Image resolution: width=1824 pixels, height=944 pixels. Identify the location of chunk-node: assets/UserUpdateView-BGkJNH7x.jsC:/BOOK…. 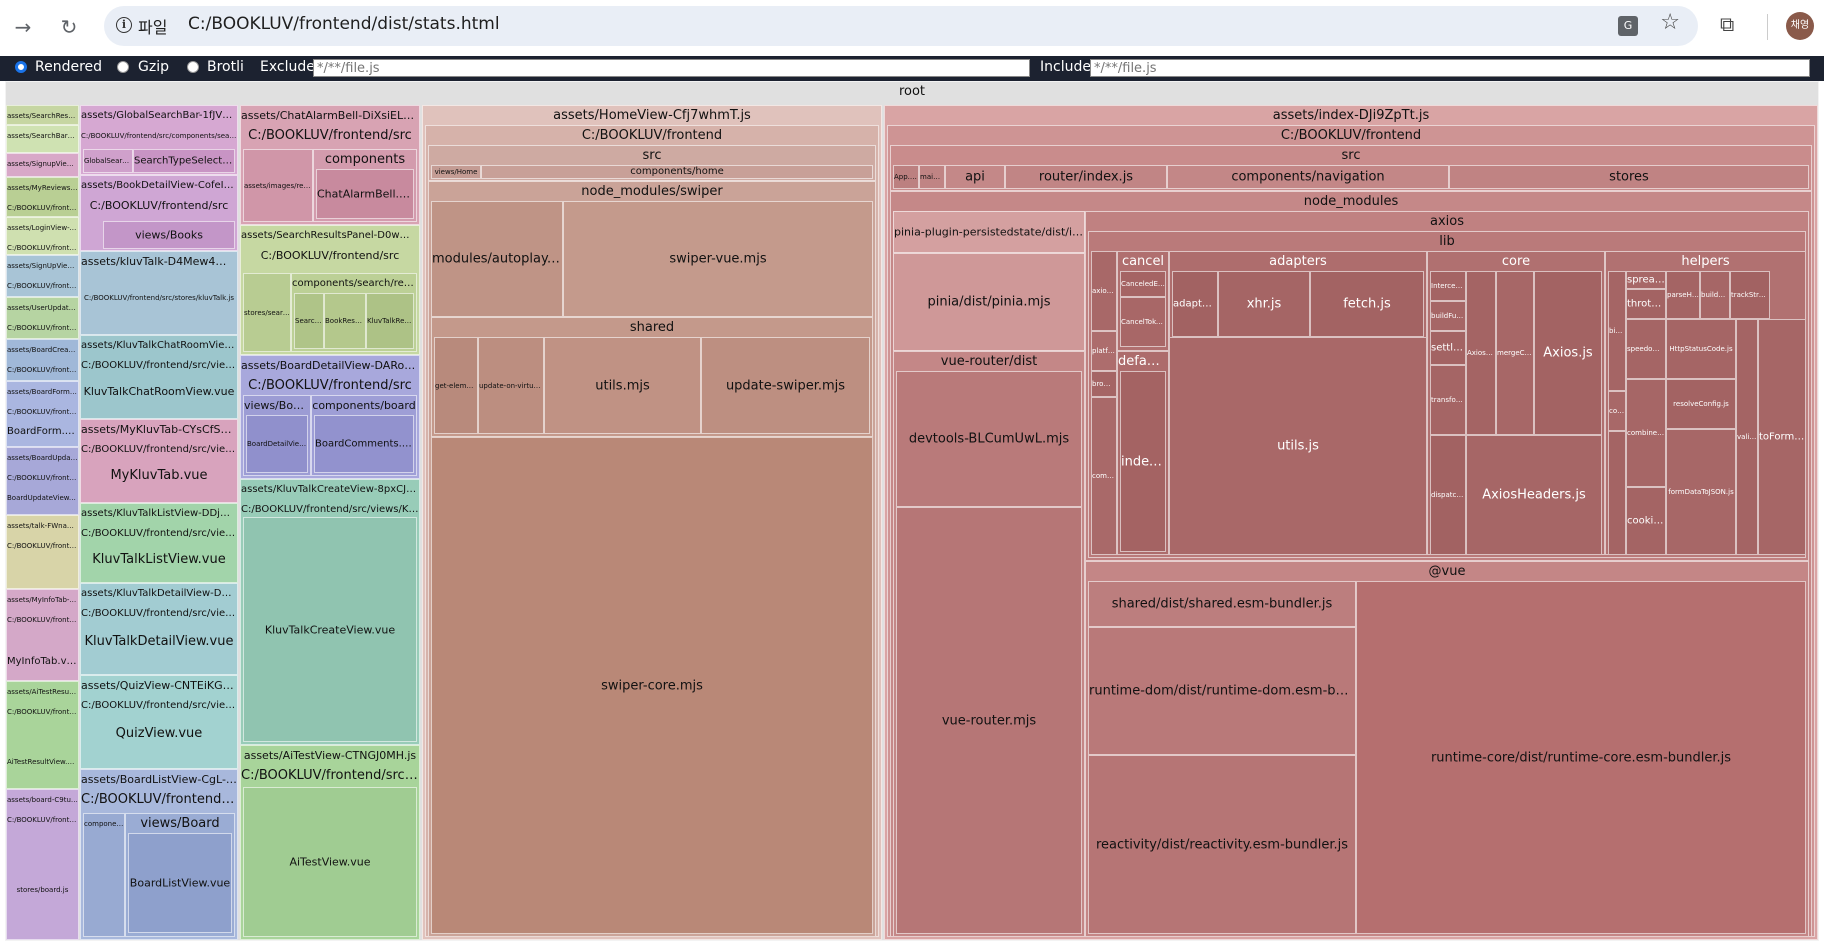
(42, 318).